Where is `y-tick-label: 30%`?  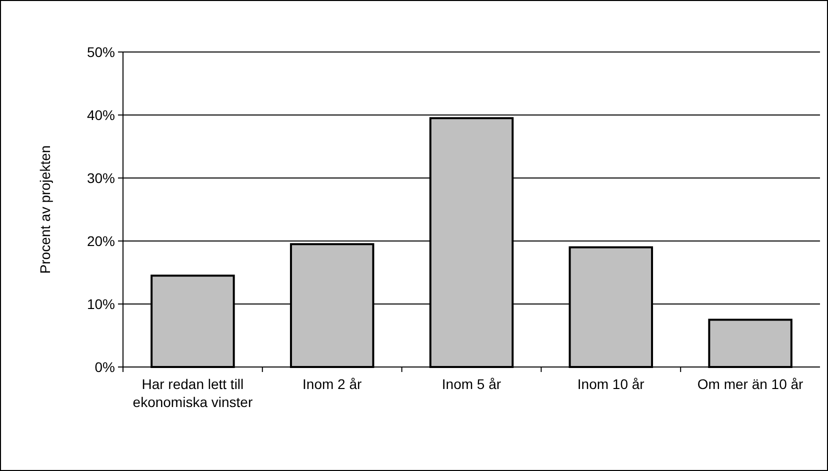 y-tick-label: 30% is located at coordinates (100, 178).